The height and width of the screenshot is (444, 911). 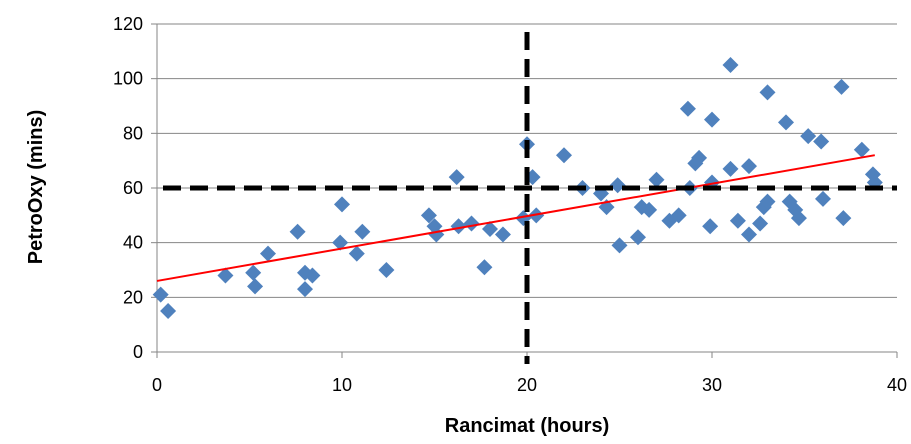 I want to click on y-tick-label: 120, so click(x=128, y=24).